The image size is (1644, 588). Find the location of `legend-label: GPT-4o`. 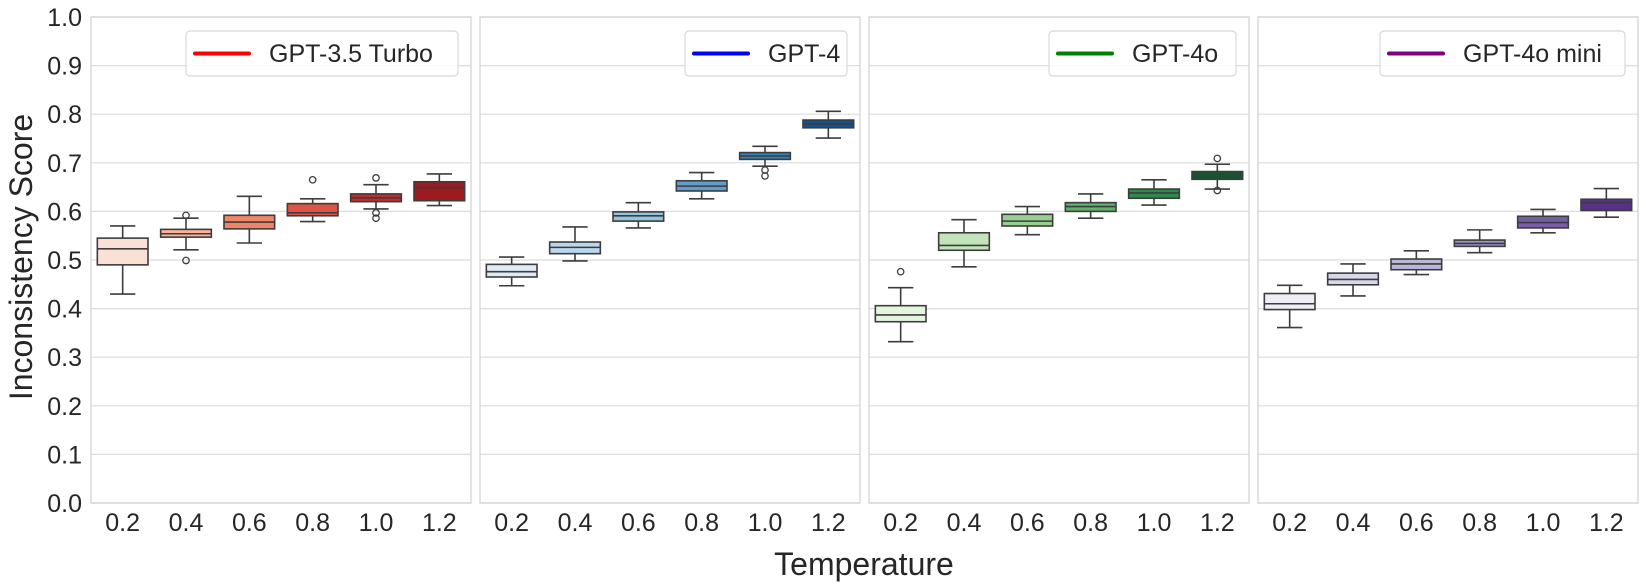

legend-label: GPT-4o is located at coordinates (1175, 54).